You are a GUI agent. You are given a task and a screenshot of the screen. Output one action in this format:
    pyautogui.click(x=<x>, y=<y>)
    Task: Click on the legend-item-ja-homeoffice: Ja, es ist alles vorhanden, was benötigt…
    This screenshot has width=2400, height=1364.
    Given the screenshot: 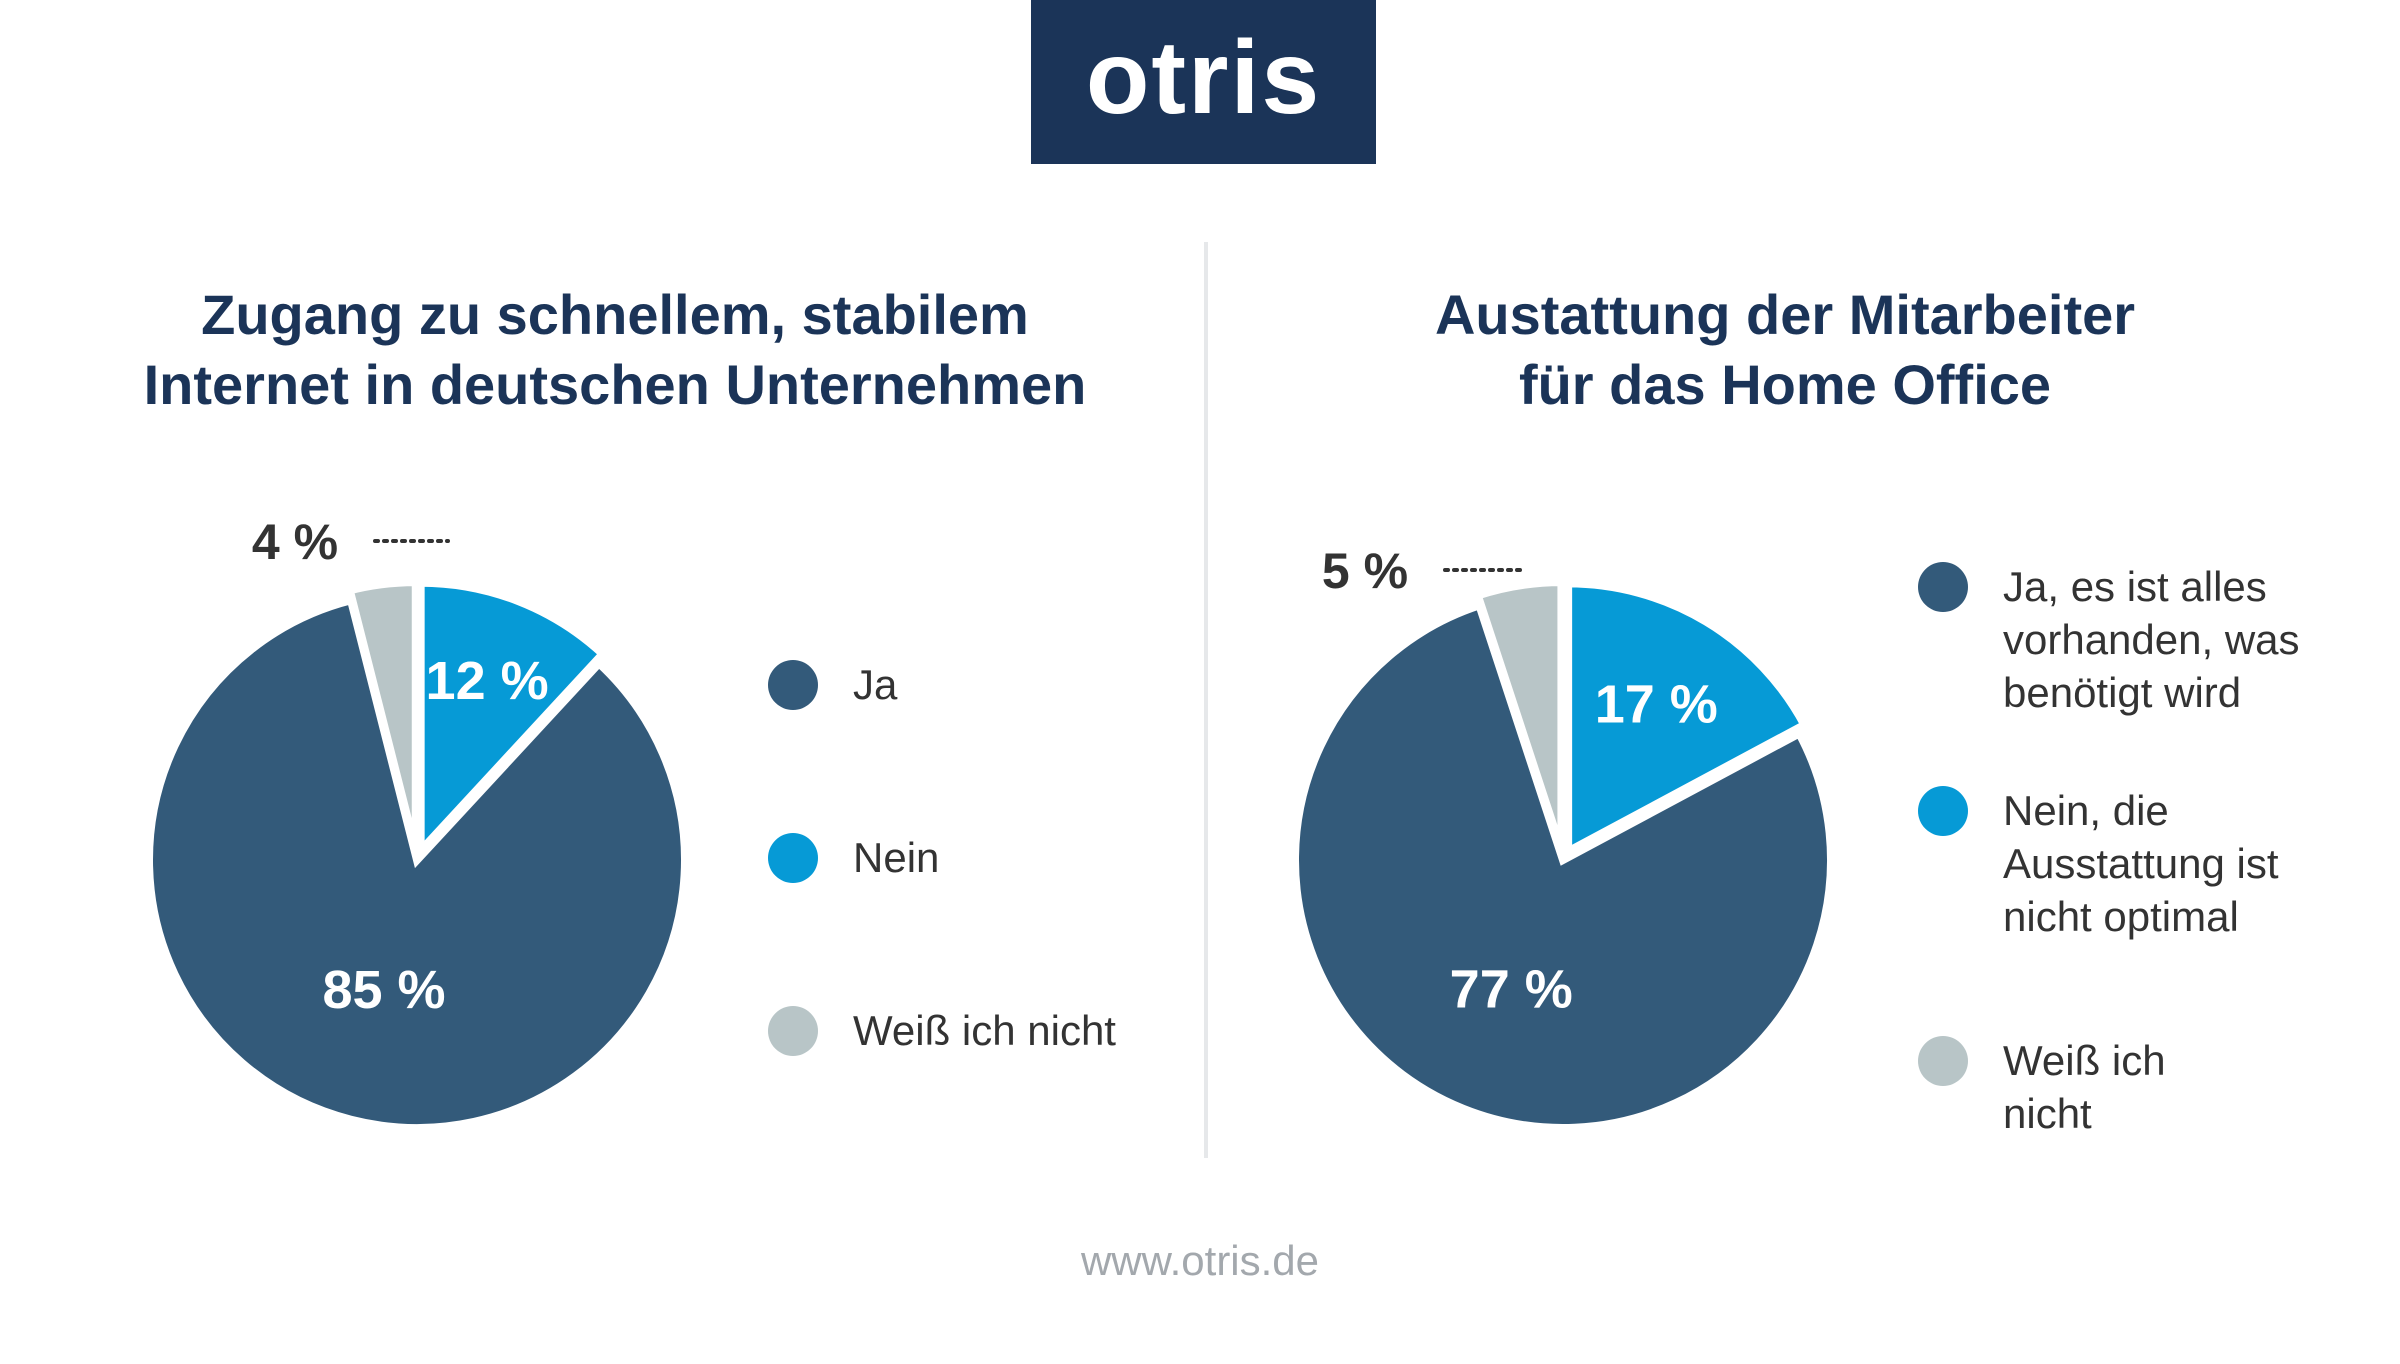 What is the action you would take?
    pyautogui.click(x=2109, y=640)
    